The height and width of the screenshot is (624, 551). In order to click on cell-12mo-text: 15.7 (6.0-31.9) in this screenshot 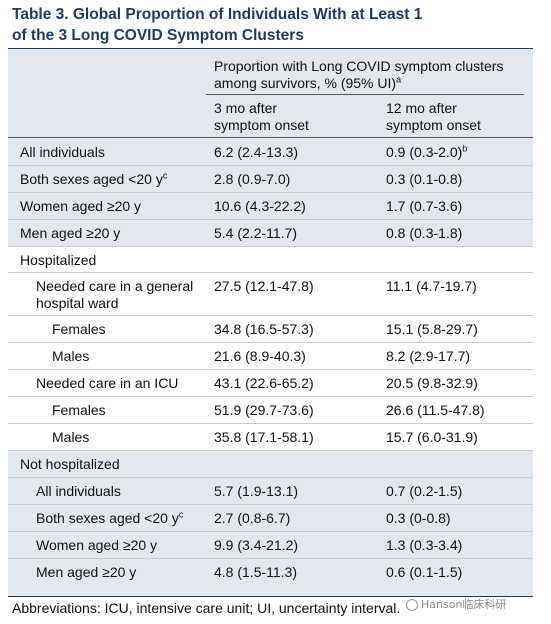, I will do `click(432, 437)`.